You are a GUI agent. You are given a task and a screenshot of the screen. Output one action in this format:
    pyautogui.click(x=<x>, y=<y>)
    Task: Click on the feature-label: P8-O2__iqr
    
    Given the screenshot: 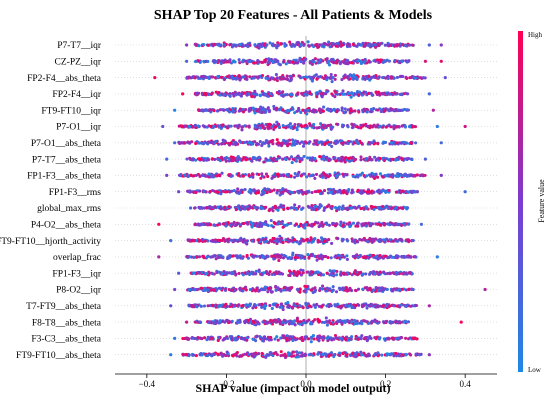 What is the action you would take?
    pyautogui.click(x=79, y=291)
    